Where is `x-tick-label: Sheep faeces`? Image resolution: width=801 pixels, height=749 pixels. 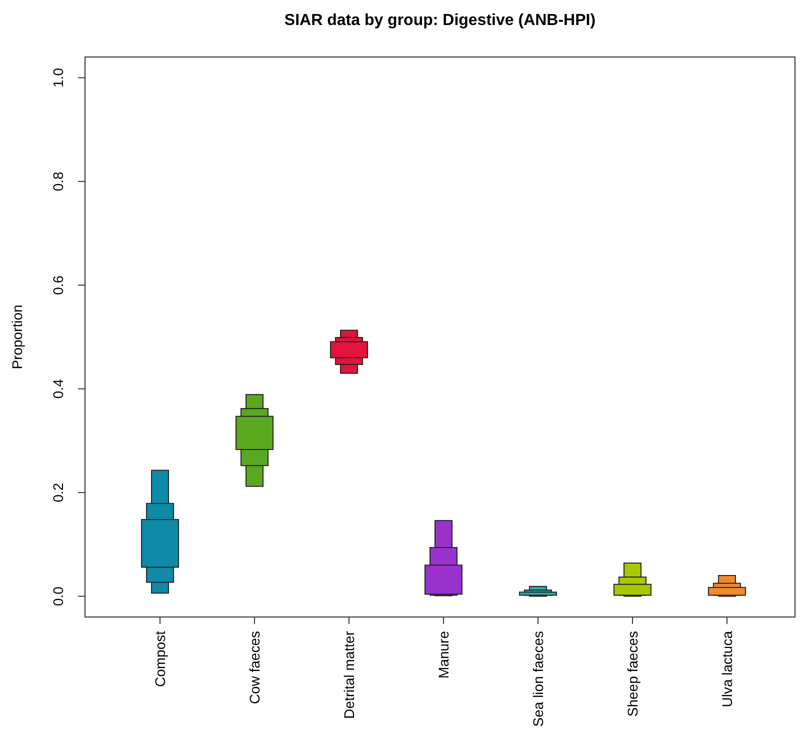
x-tick-label: Sheep faeces is located at coordinates (632, 674).